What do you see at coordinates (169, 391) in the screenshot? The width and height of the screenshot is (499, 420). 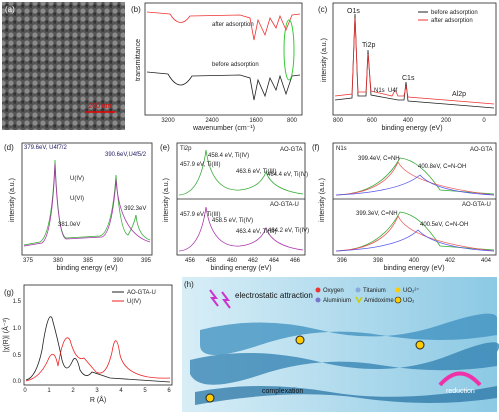 I see `x-tick: 6` at bounding box center [169, 391].